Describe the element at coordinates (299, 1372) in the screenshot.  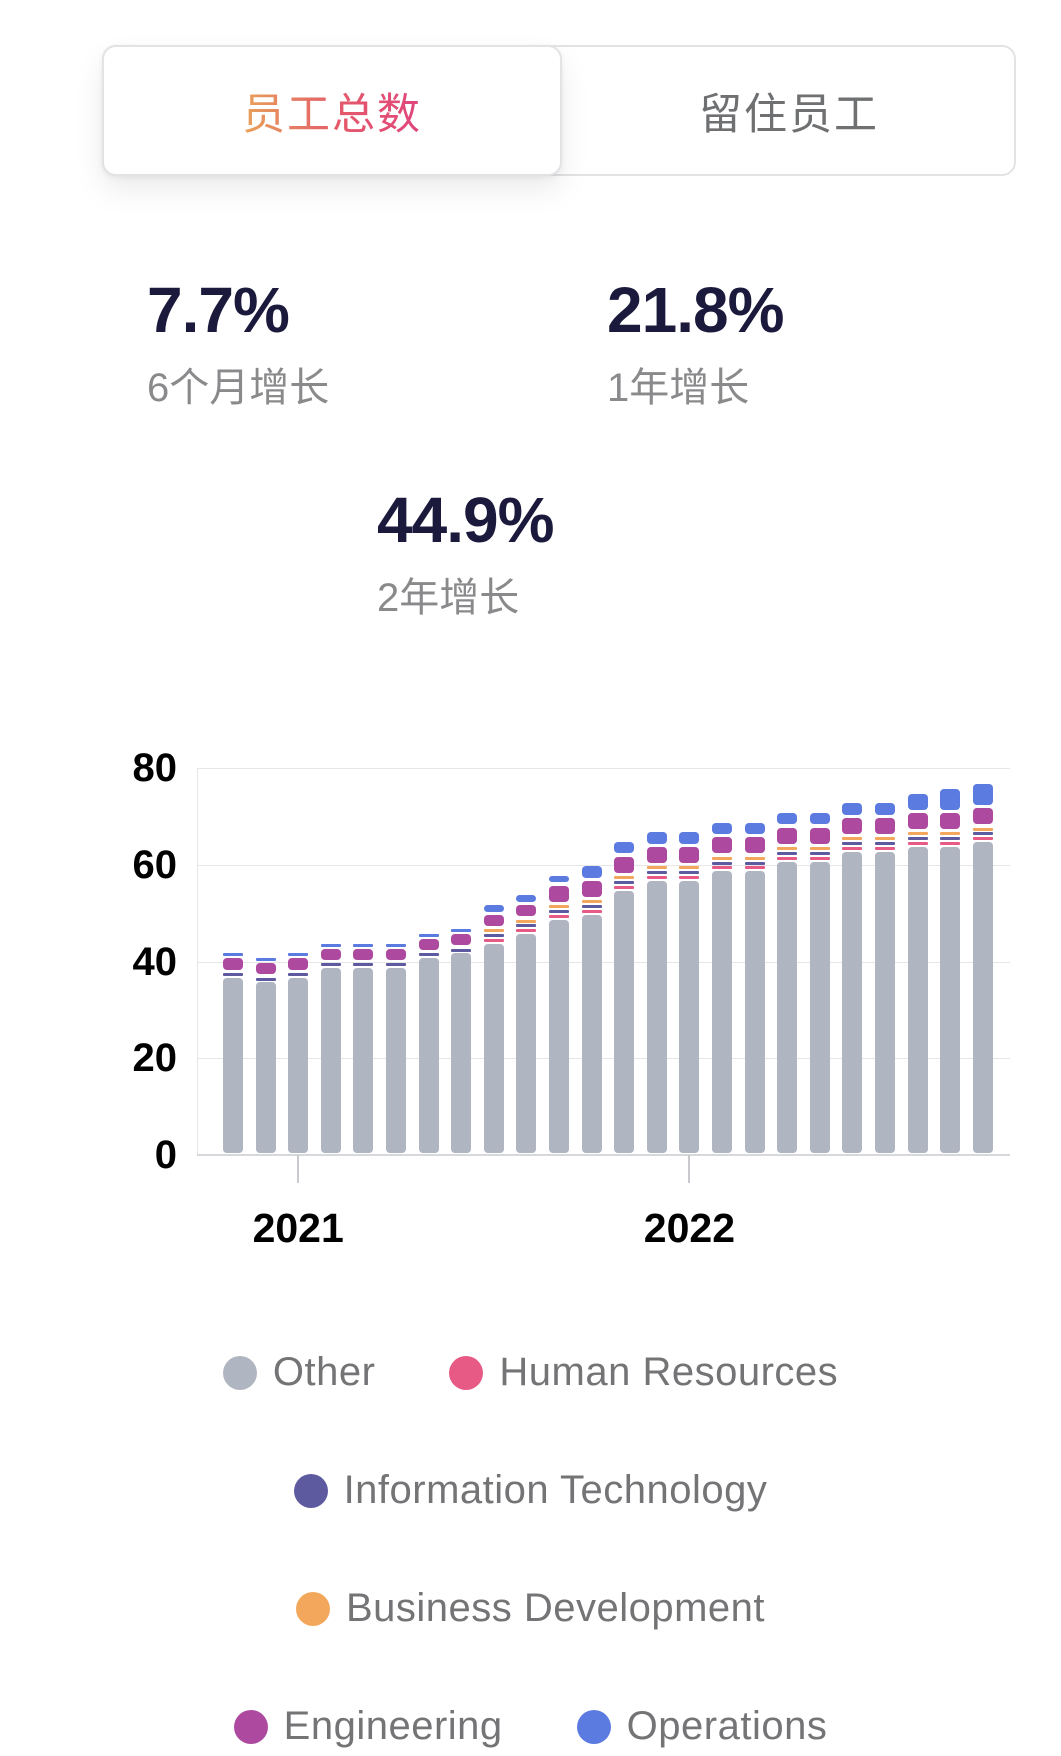
I see `legend-item-other: Other` at that location.